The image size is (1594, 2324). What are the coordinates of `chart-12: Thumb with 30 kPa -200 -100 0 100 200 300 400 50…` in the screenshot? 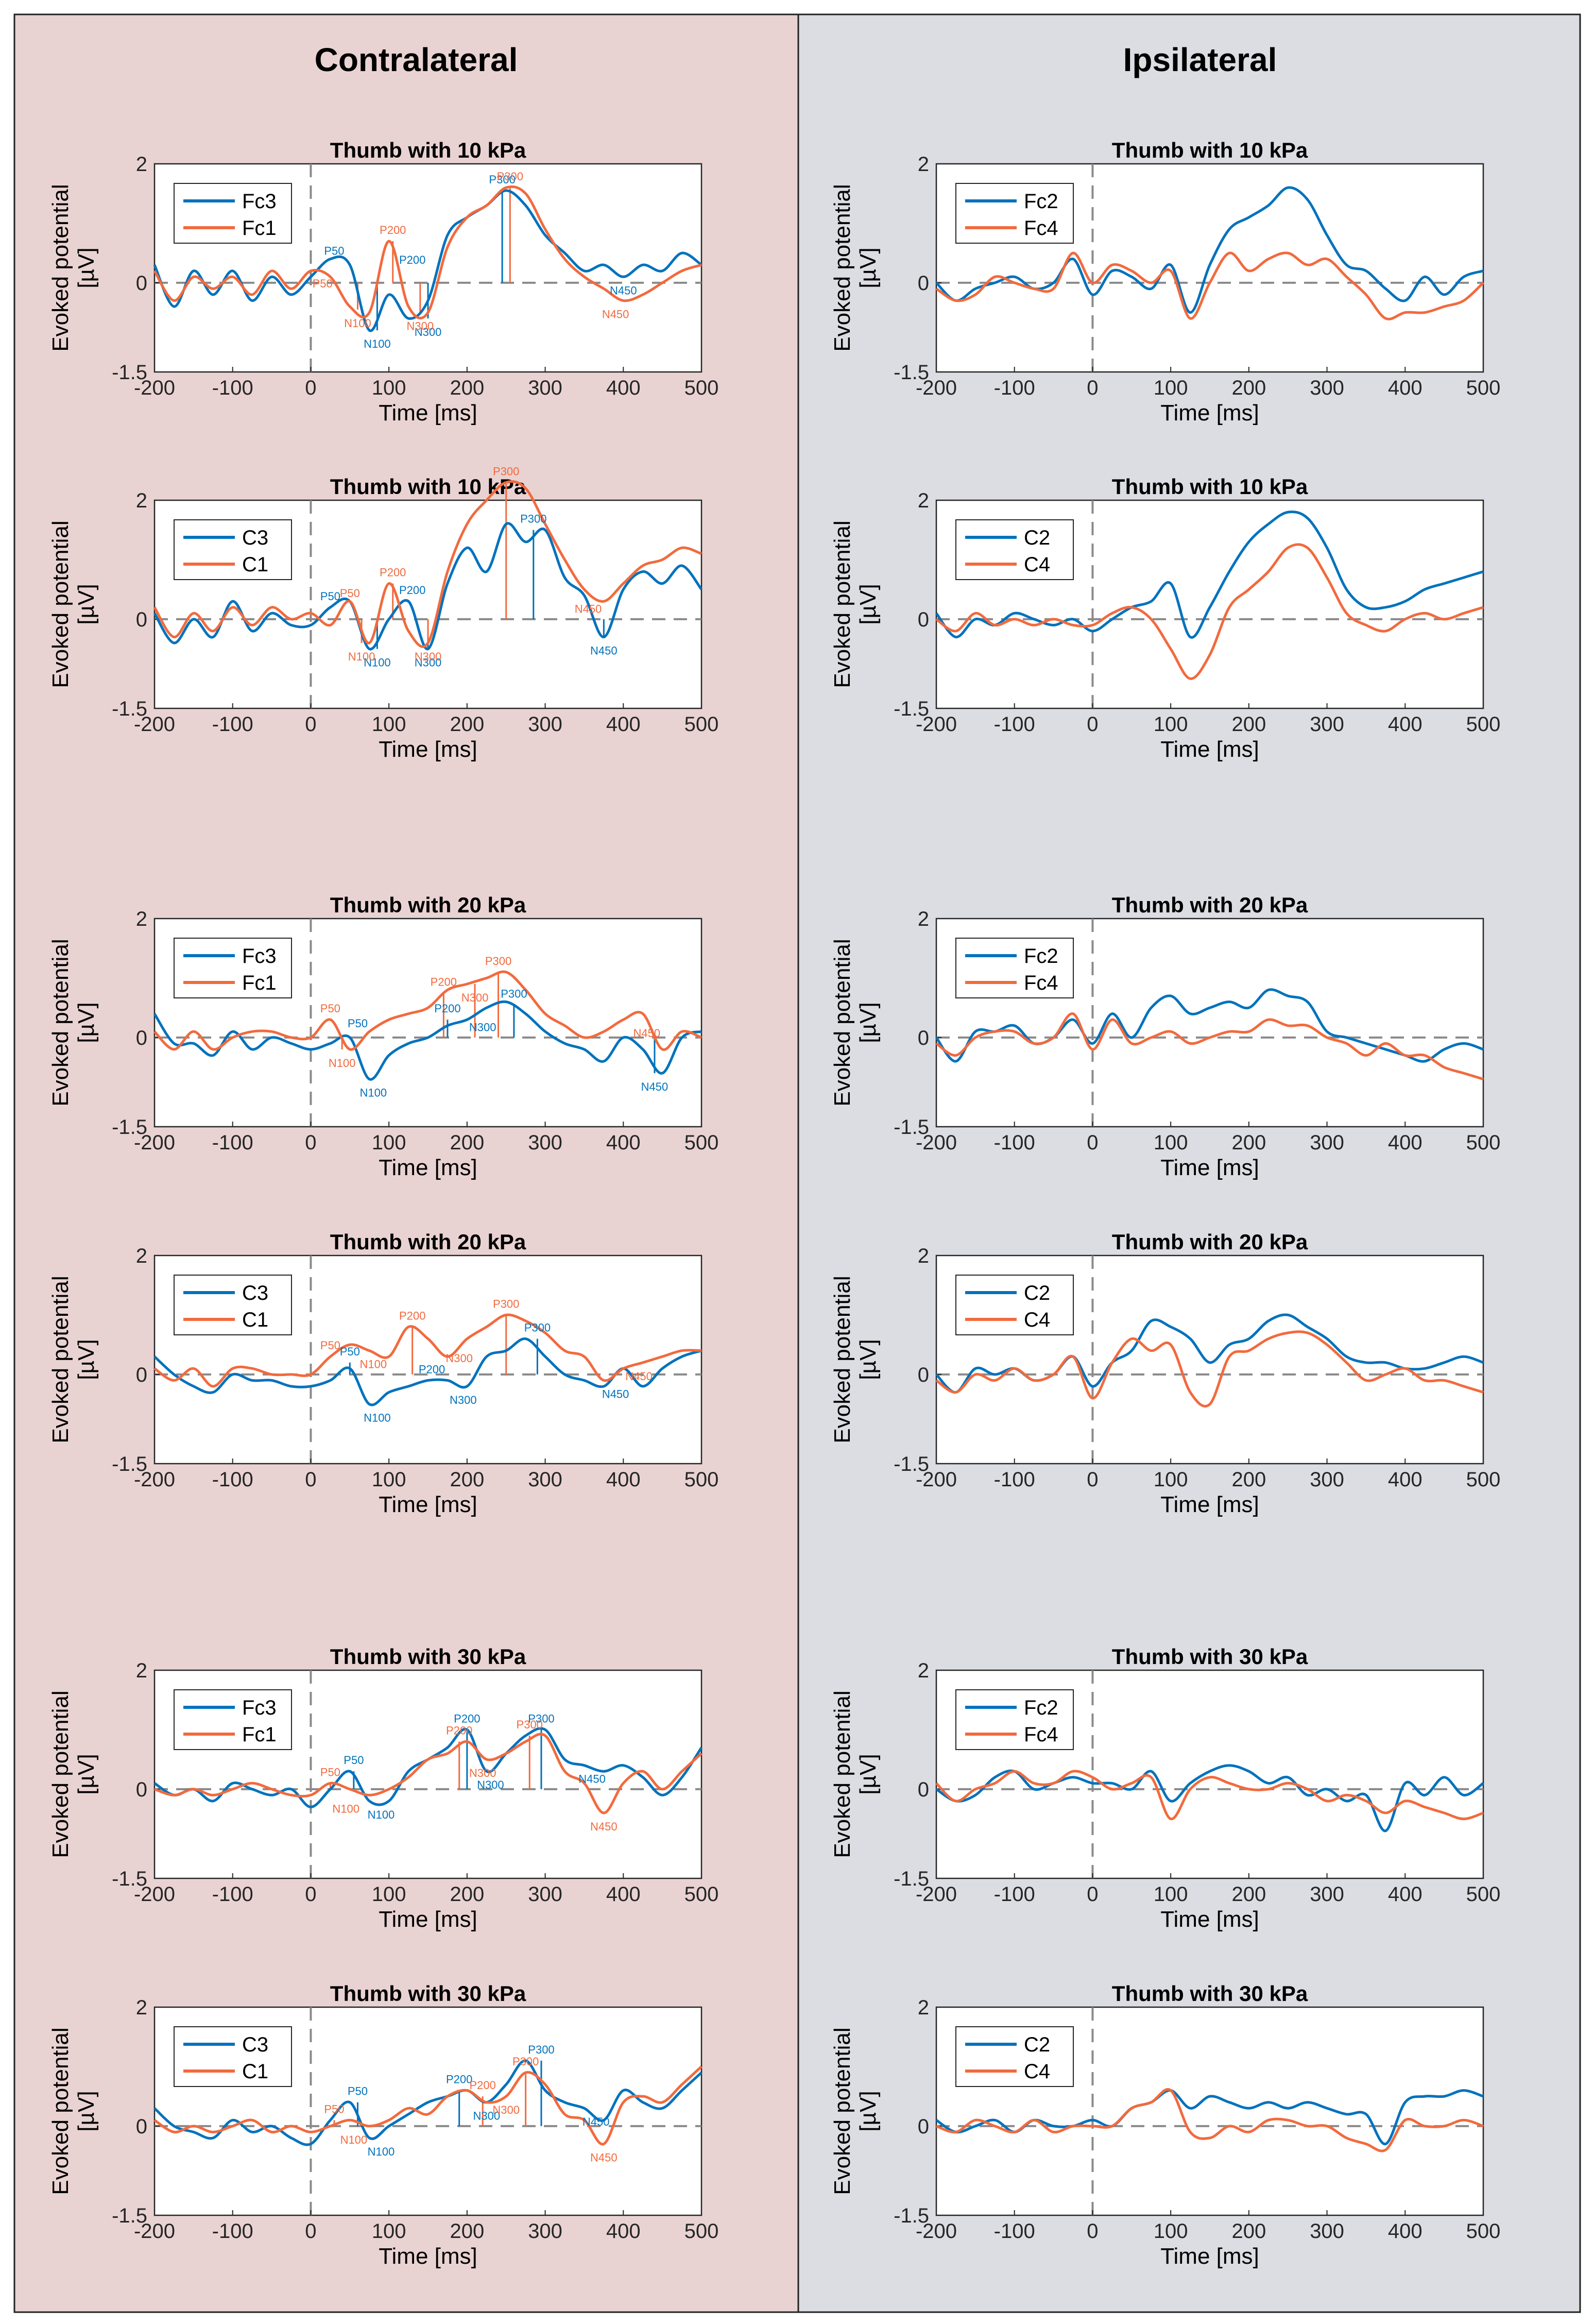 It's located at (1165, 2125).